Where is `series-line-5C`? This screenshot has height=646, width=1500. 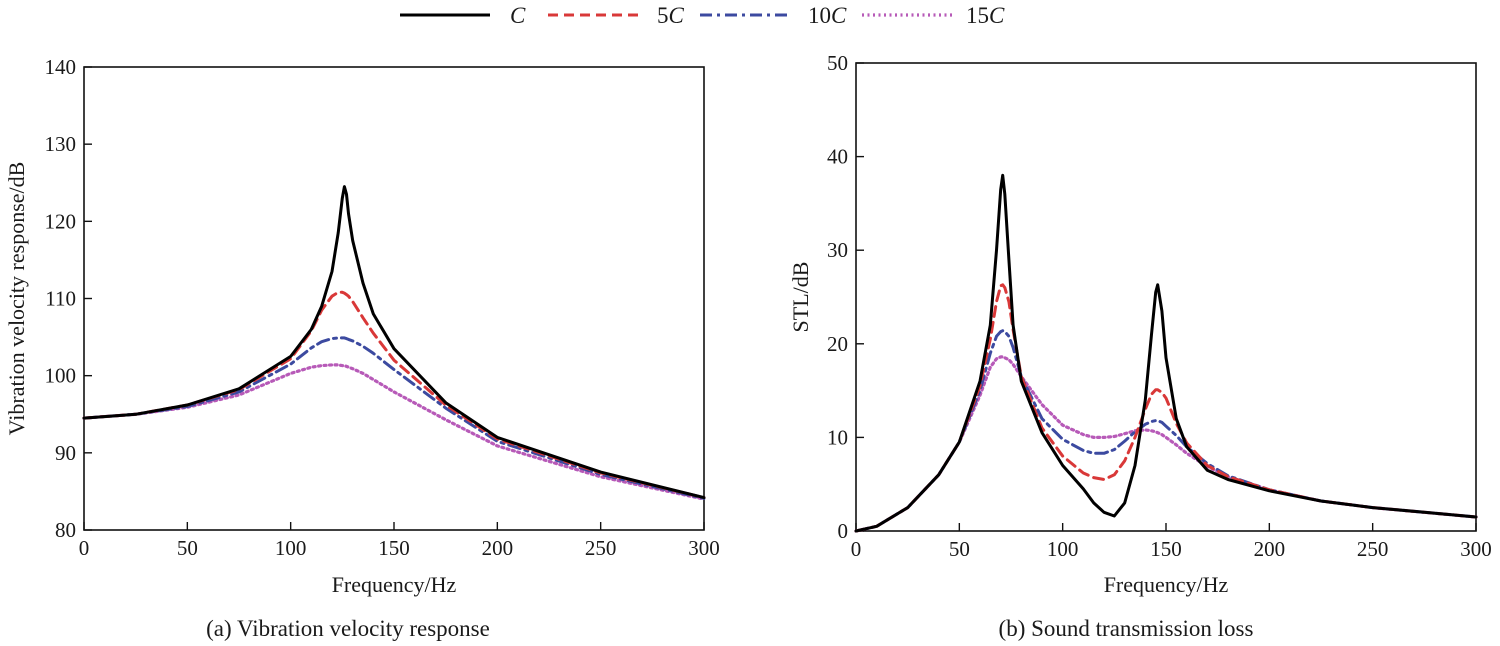 series-line-5C is located at coordinates (394, 395).